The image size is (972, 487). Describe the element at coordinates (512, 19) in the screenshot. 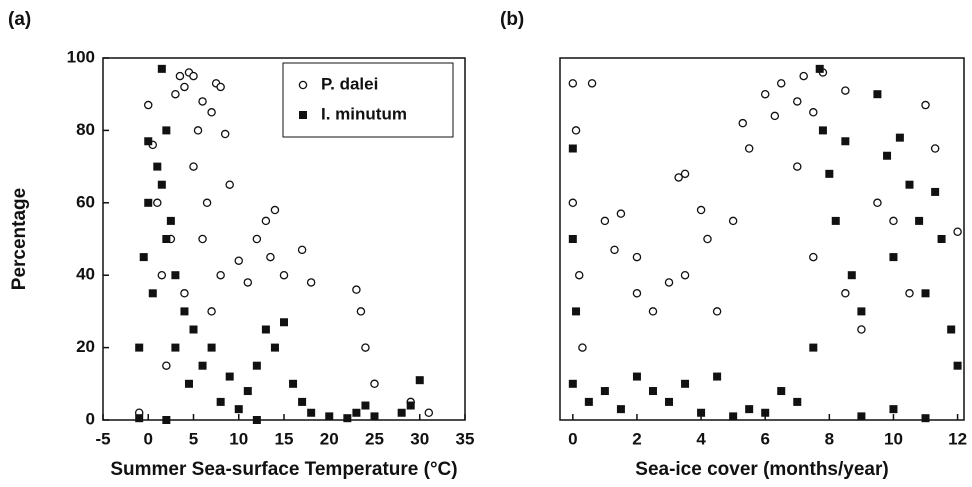

I see `panel-label: (b)` at that location.